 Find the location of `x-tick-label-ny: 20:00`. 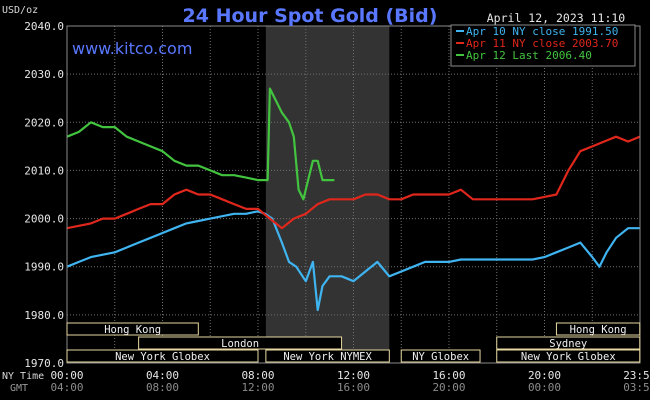

x-tick-label-ny: 20:00 is located at coordinates (544, 375).